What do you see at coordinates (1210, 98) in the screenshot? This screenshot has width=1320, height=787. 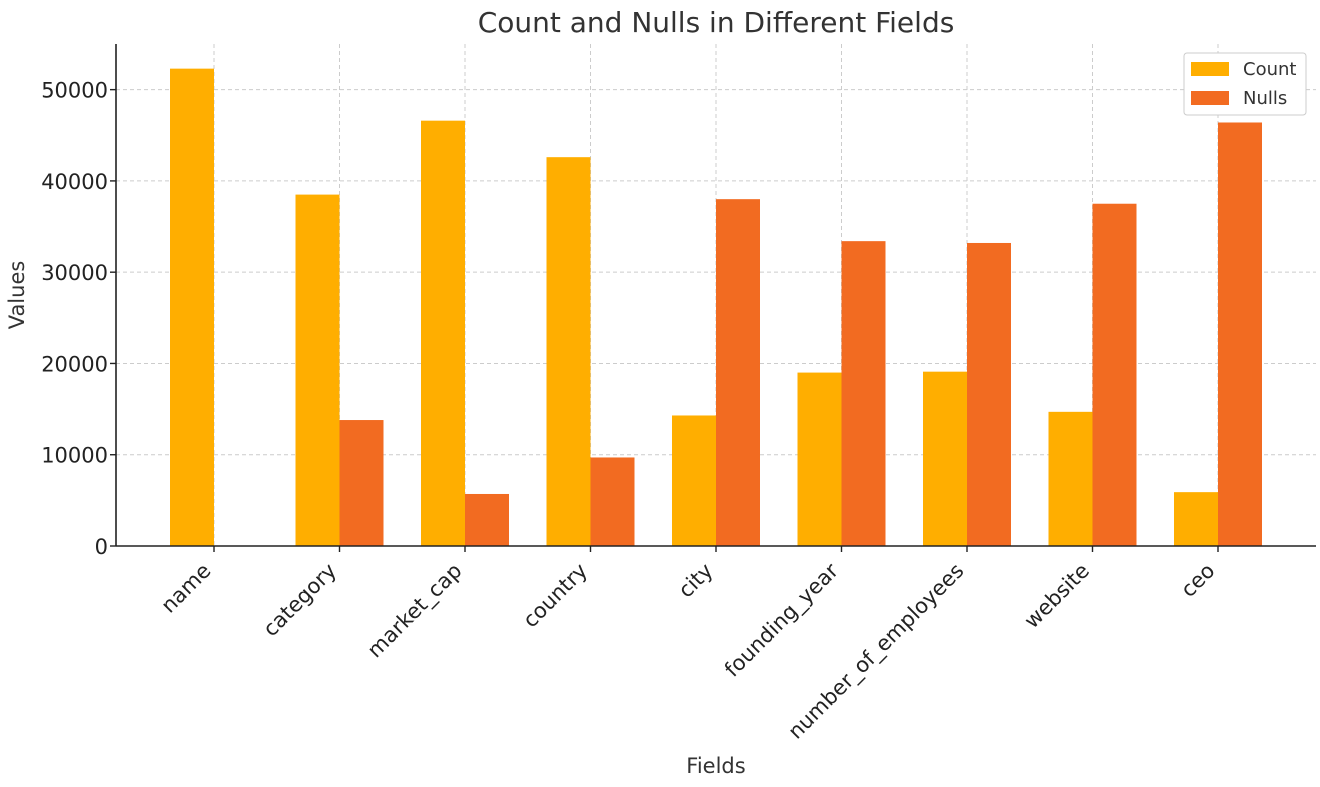 I see `legend-swatch-nulls` at bounding box center [1210, 98].